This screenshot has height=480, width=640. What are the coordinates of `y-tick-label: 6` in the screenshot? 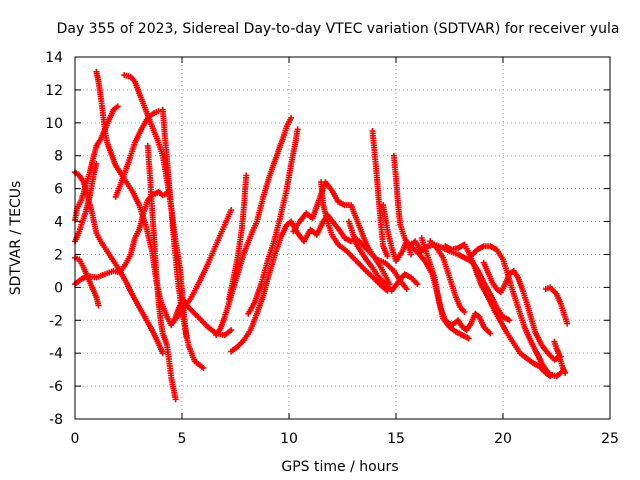 It's located at (58, 190).